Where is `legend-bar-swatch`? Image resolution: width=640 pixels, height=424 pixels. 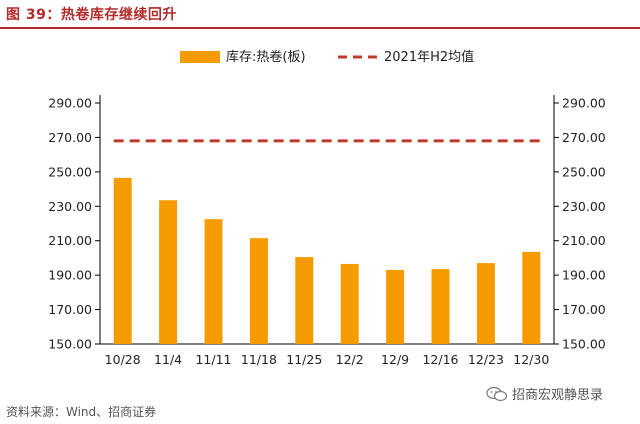
legend-bar-swatch is located at coordinates (200, 57).